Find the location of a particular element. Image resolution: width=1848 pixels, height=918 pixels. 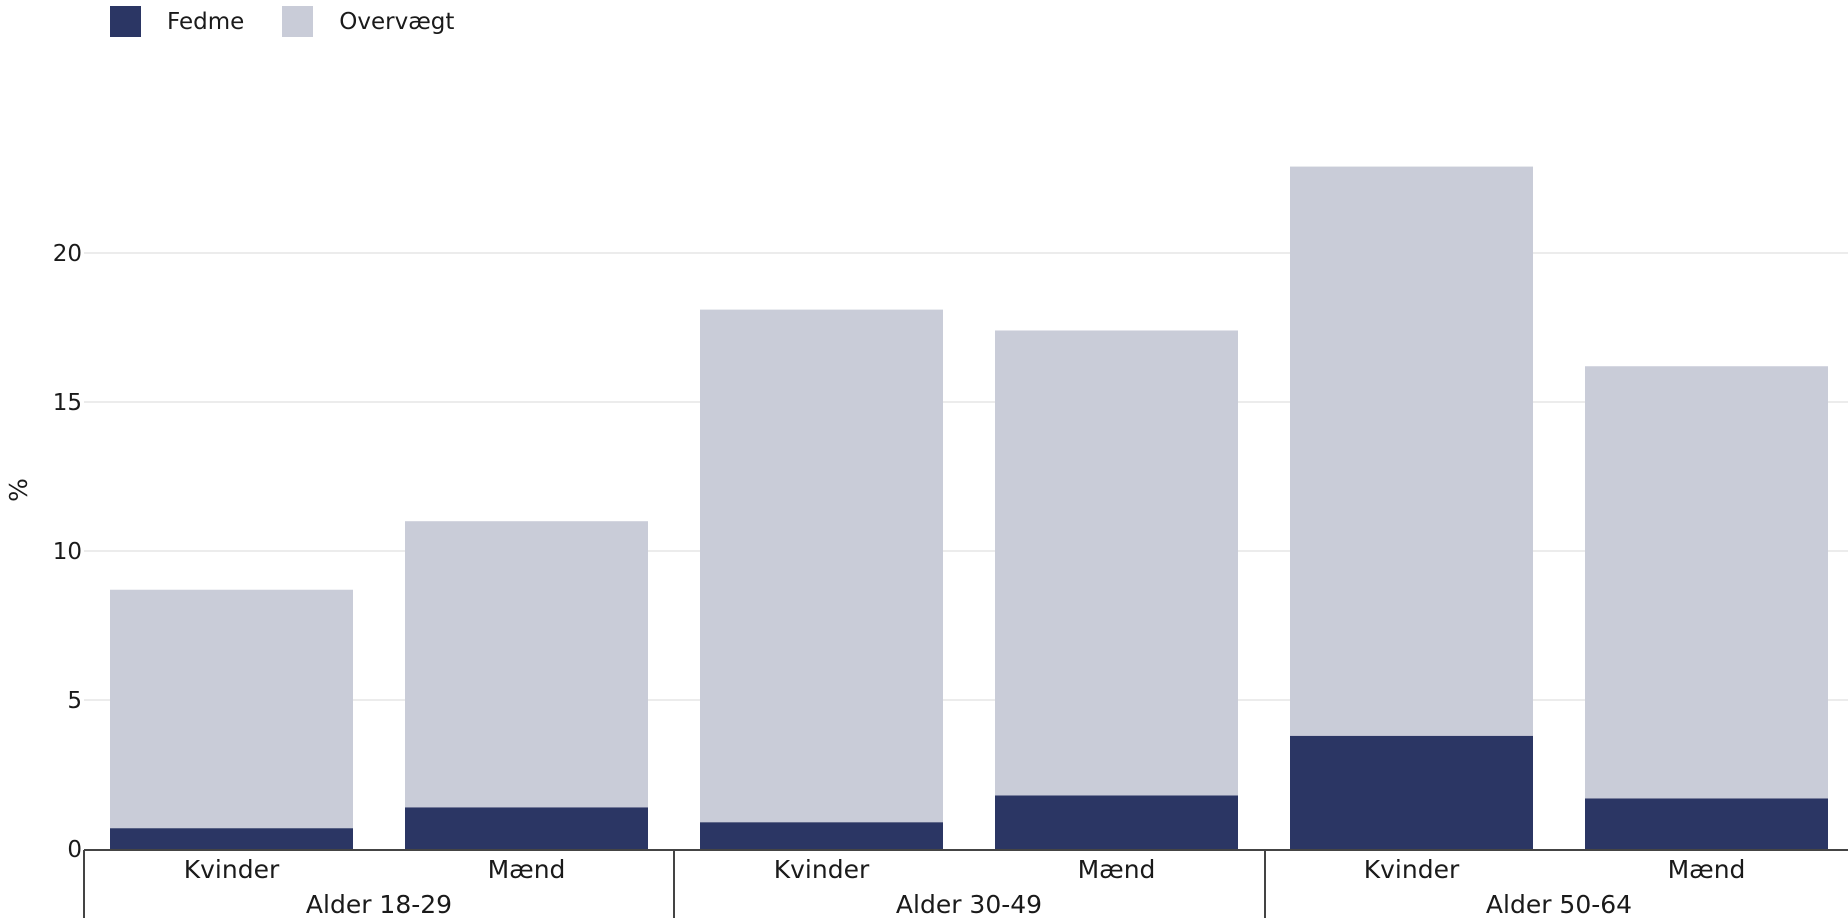

y-tick-label: 0 is located at coordinates (74, 850).